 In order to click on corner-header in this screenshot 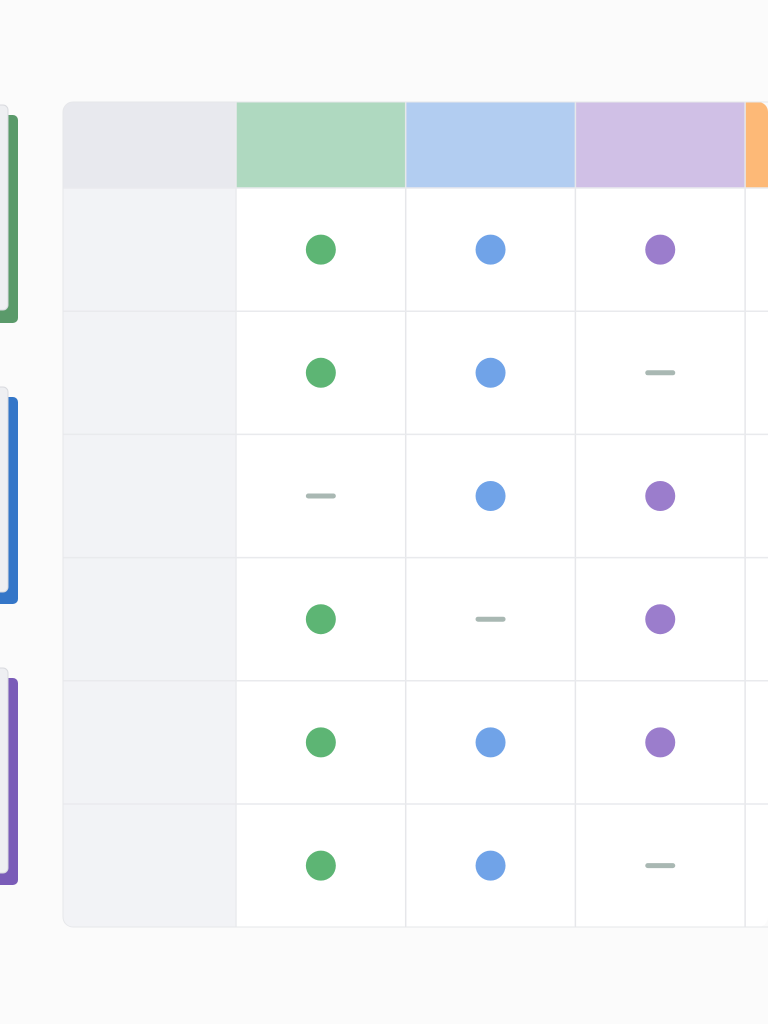, I will do `click(149, 145)`.